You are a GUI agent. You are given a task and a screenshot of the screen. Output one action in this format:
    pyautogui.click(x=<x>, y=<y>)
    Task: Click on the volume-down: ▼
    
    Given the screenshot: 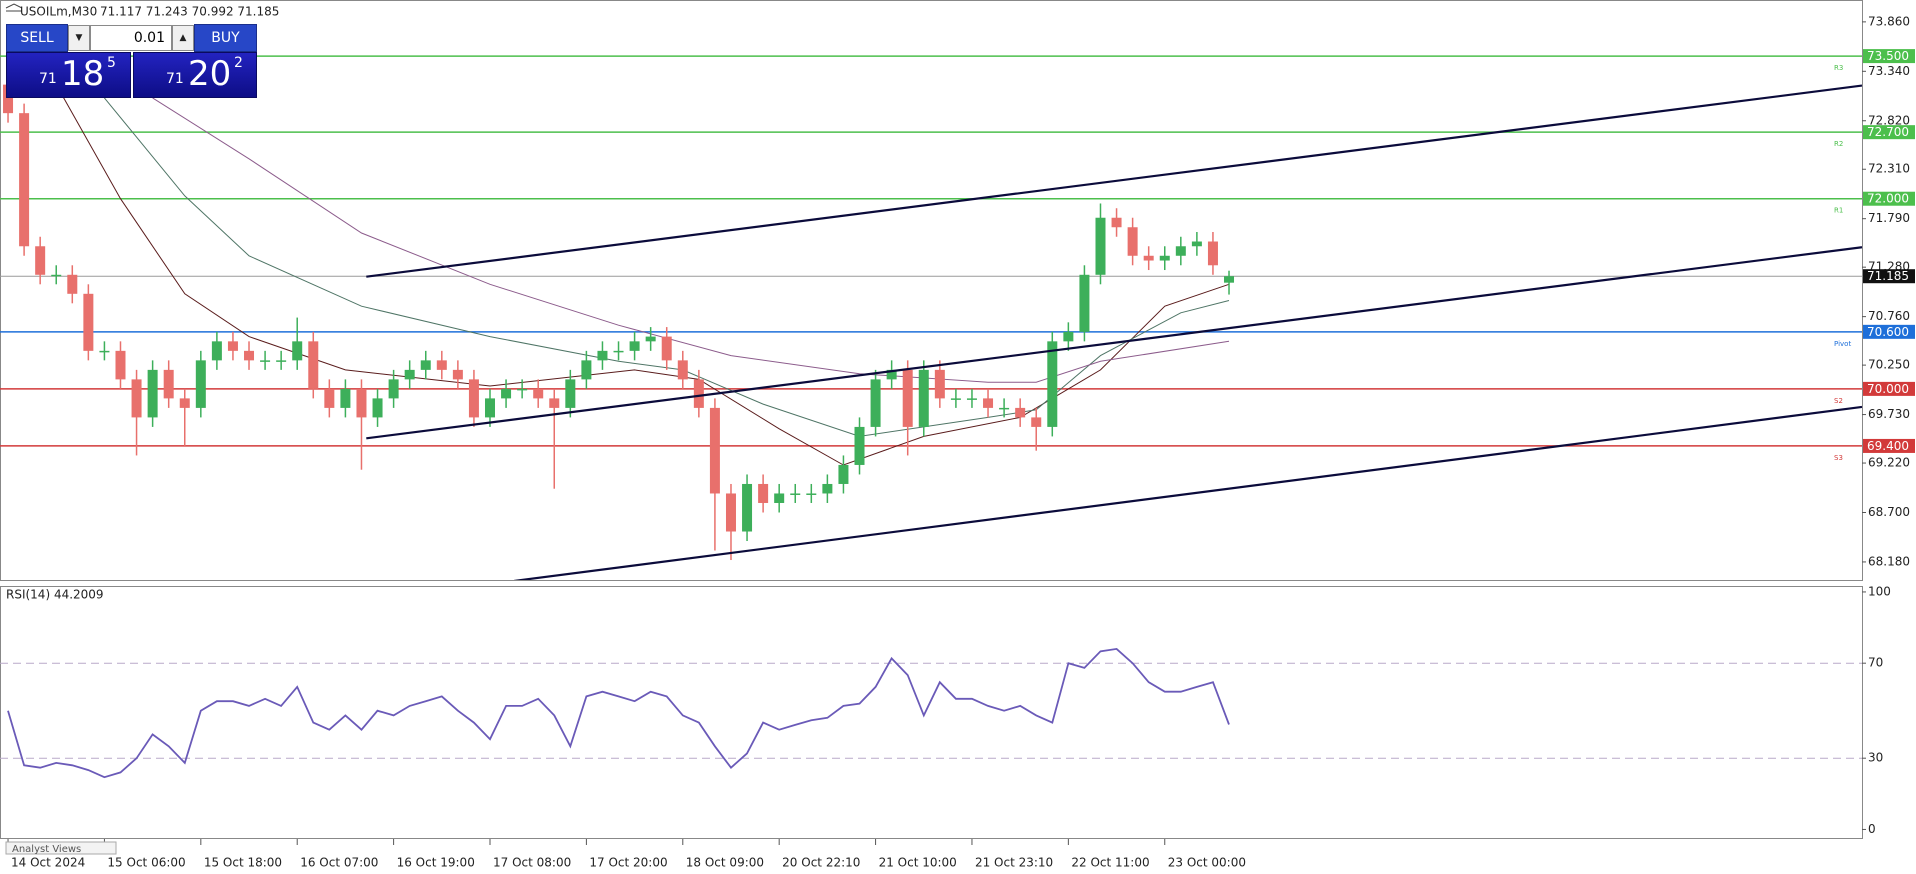 What is the action you would take?
    pyautogui.click(x=79, y=38)
    